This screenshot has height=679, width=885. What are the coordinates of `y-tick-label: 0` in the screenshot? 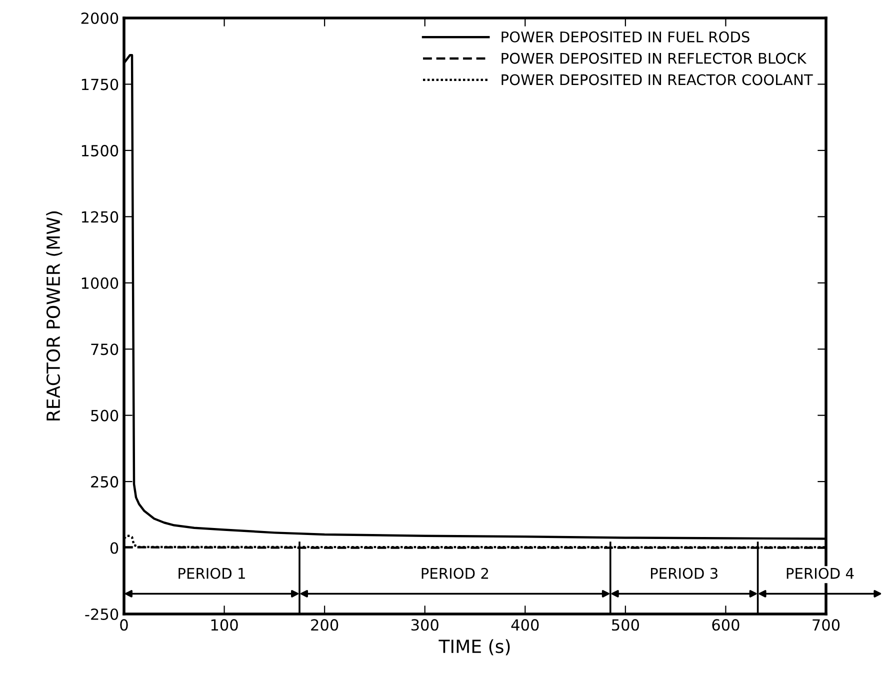 It's located at (114, 548).